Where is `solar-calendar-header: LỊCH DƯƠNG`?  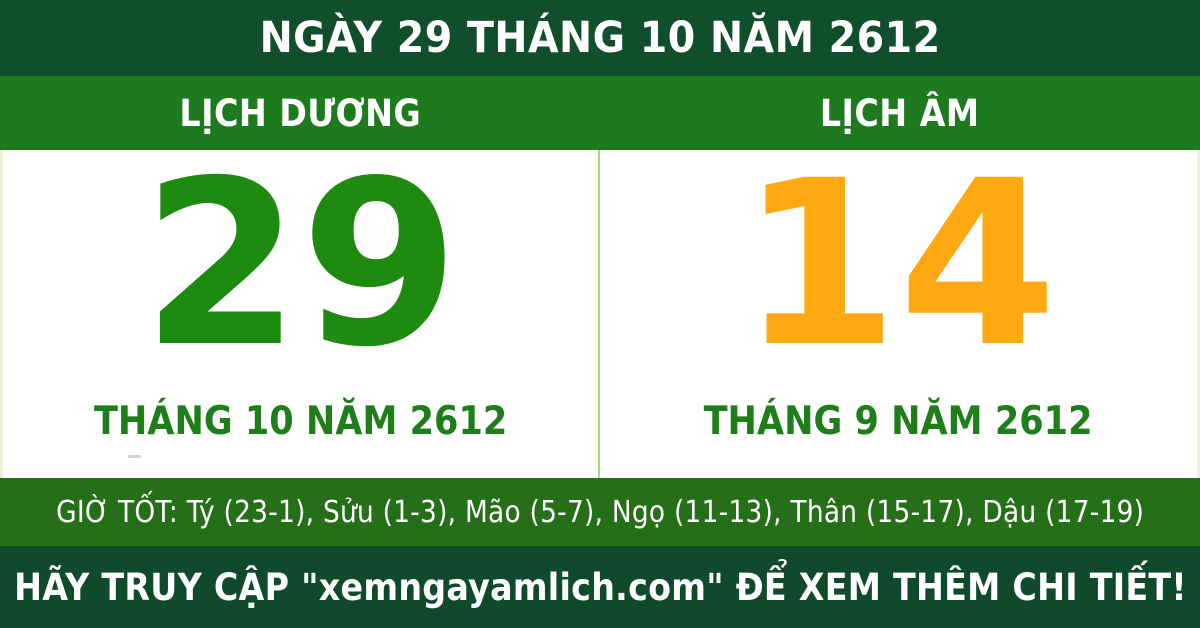 solar-calendar-header: LỊCH DƯƠNG is located at coordinates (300, 113).